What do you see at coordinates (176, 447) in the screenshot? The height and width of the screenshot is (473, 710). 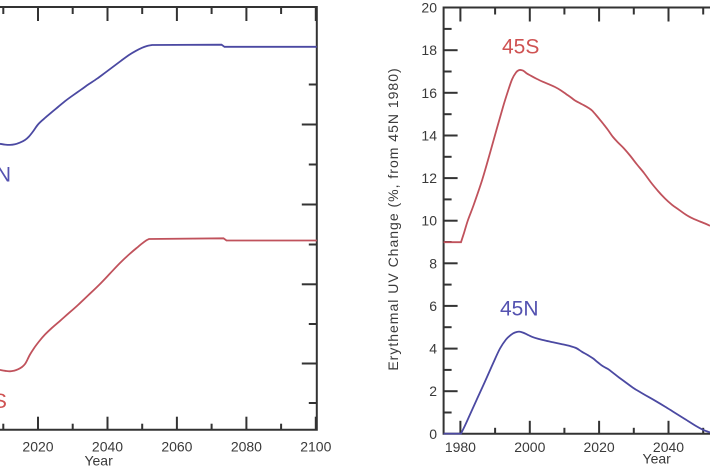 I see `svg-text: 2060` at bounding box center [176, 447].